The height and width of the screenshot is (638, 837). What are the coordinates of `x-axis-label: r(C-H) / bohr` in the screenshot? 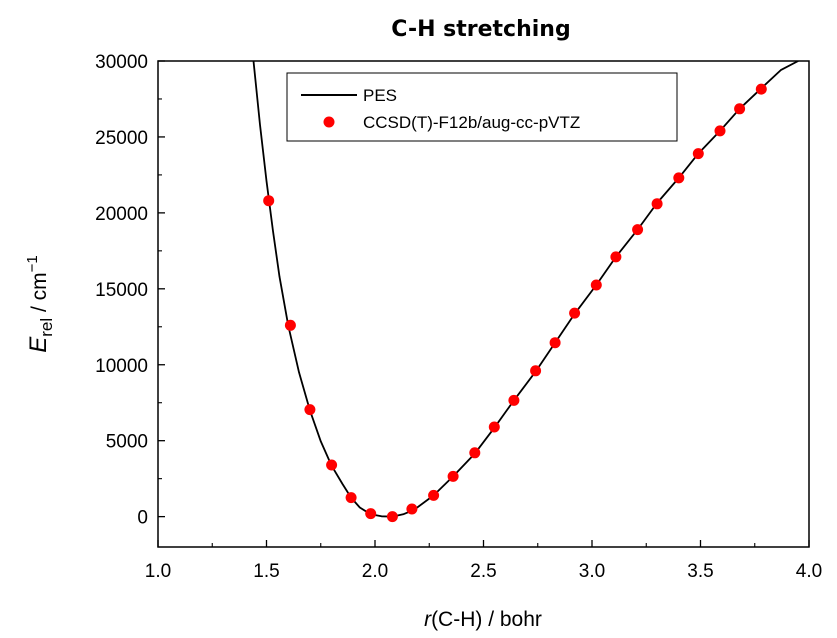 It's located at (483, 619).